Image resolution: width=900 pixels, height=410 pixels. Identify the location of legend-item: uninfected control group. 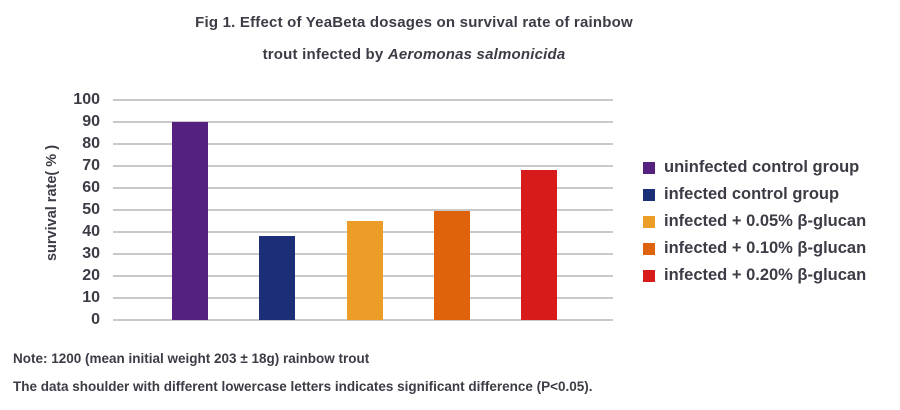
(754, 167).